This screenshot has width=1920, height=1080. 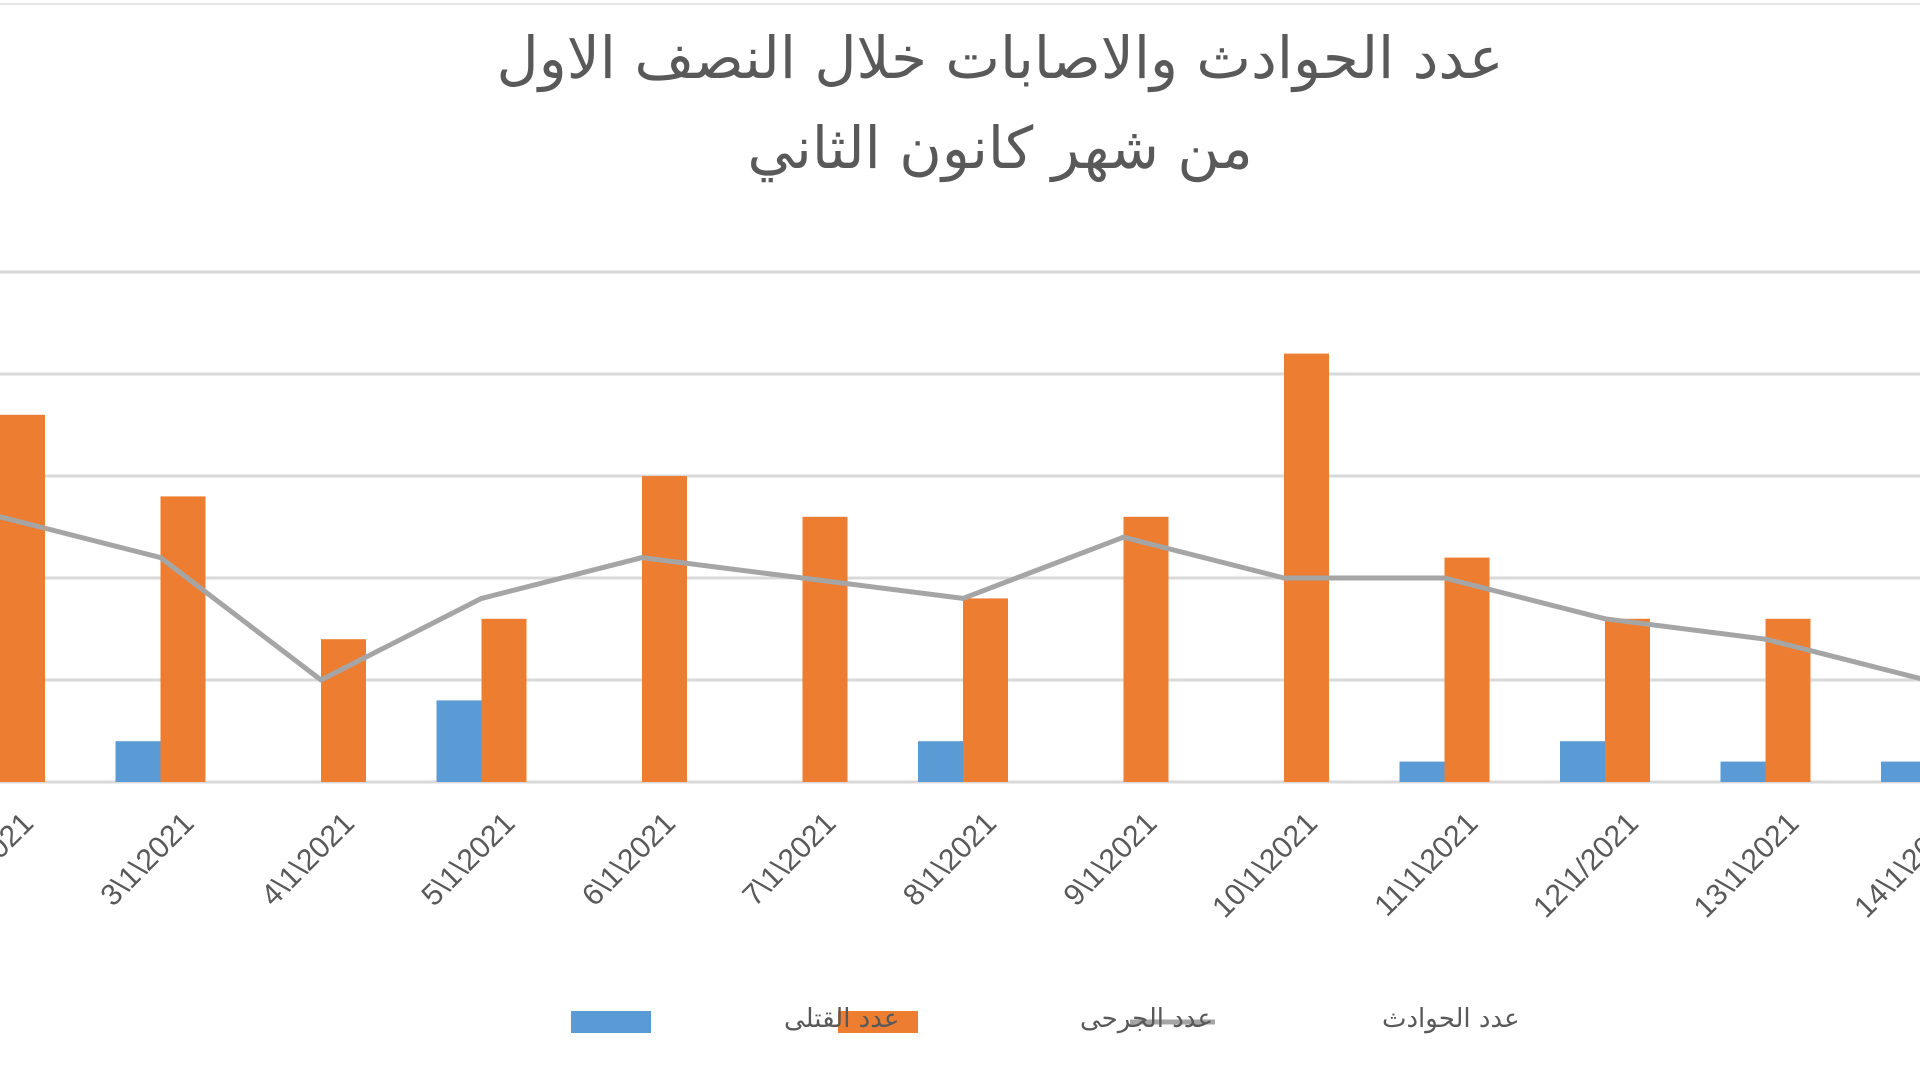 What do you see at coordinates (790, 860) in the screenshot?
I see `x-tick-label: 7\1\2021` at bounding box center [790, 860].